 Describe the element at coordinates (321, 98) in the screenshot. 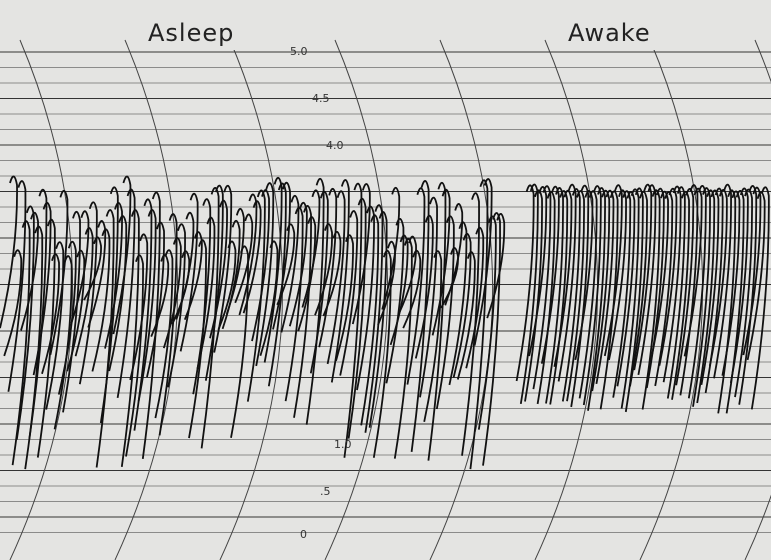

I see `scale-label: 4.5` at that location.